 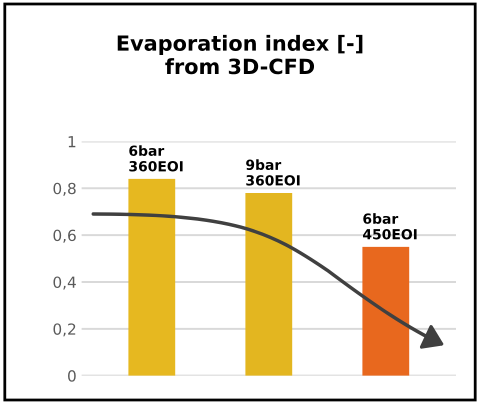 What do you see at coordinates (390, 226) in the screenshot?
I see `x-tick-label: 6bar 450EOI` at bounding box center [390, 226].